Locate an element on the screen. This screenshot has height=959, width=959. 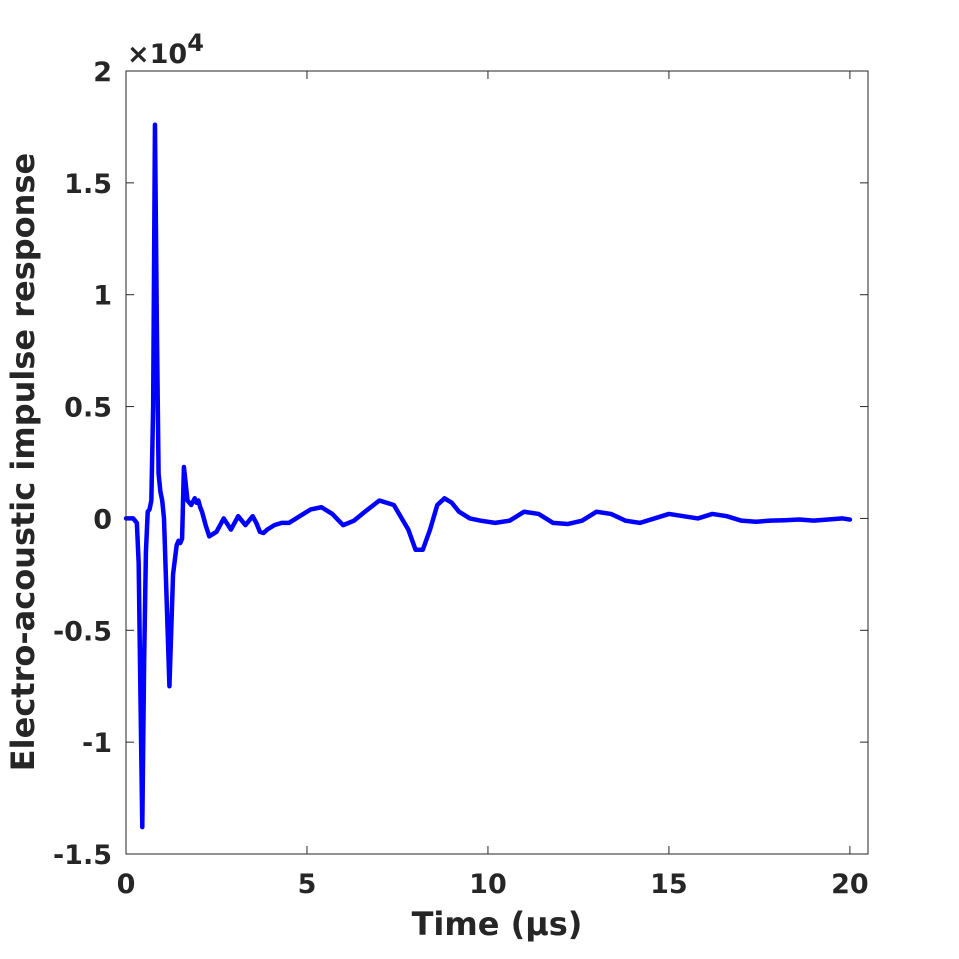
y-tick-label: 0 is located at coordinates (102, 519).